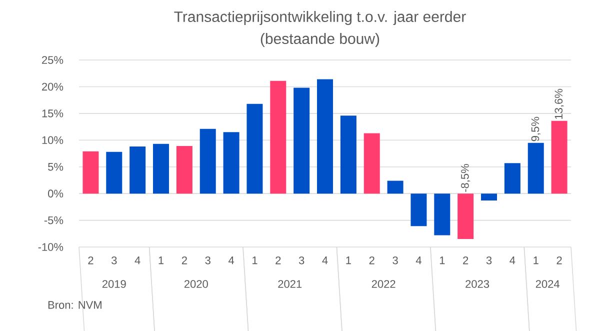 Image resolution: width=600 pixels, height=331 pixels. Describe the element at coordinates (56, 194) in the screenshot. I see `y-tick-label: 0%` at that location.